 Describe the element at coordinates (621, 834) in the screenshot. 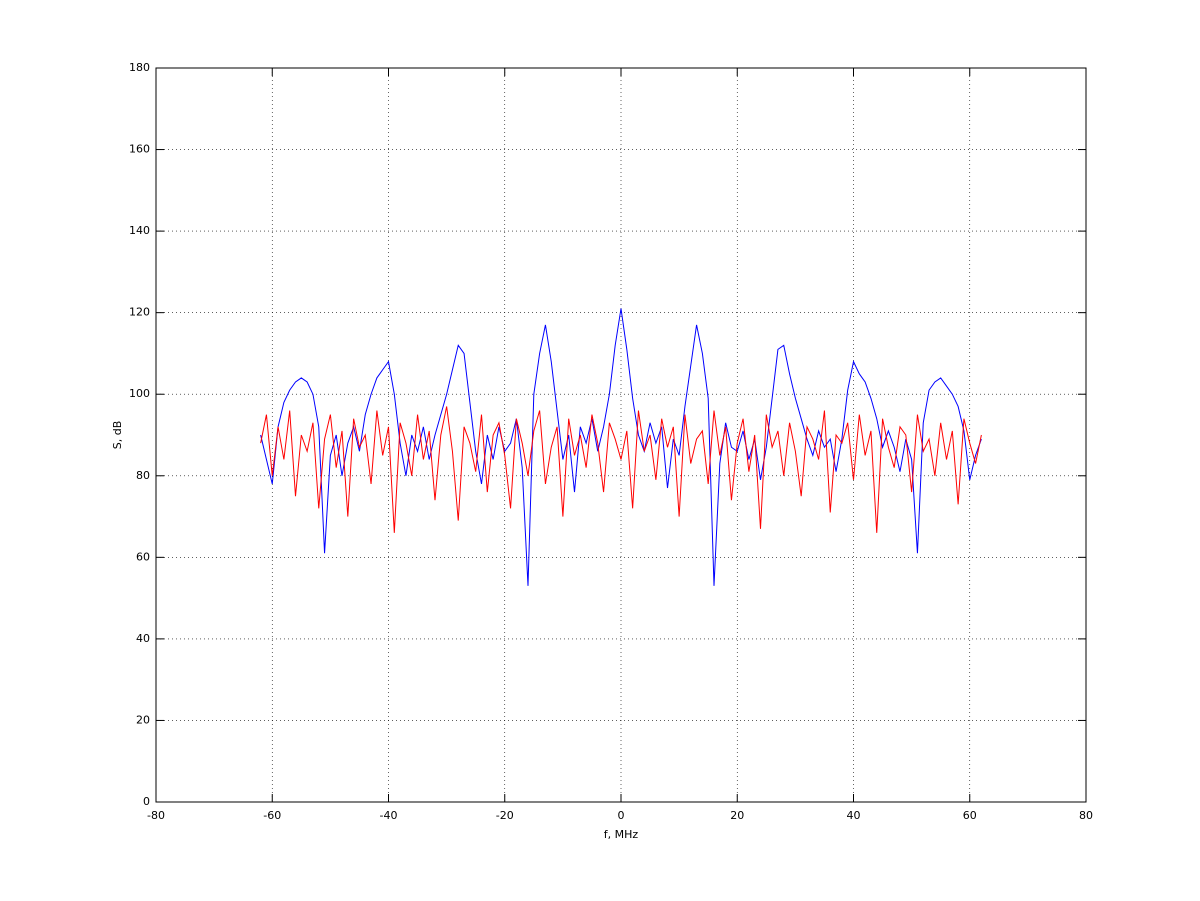

I see `x-axis-label: f, MHz` at that location.